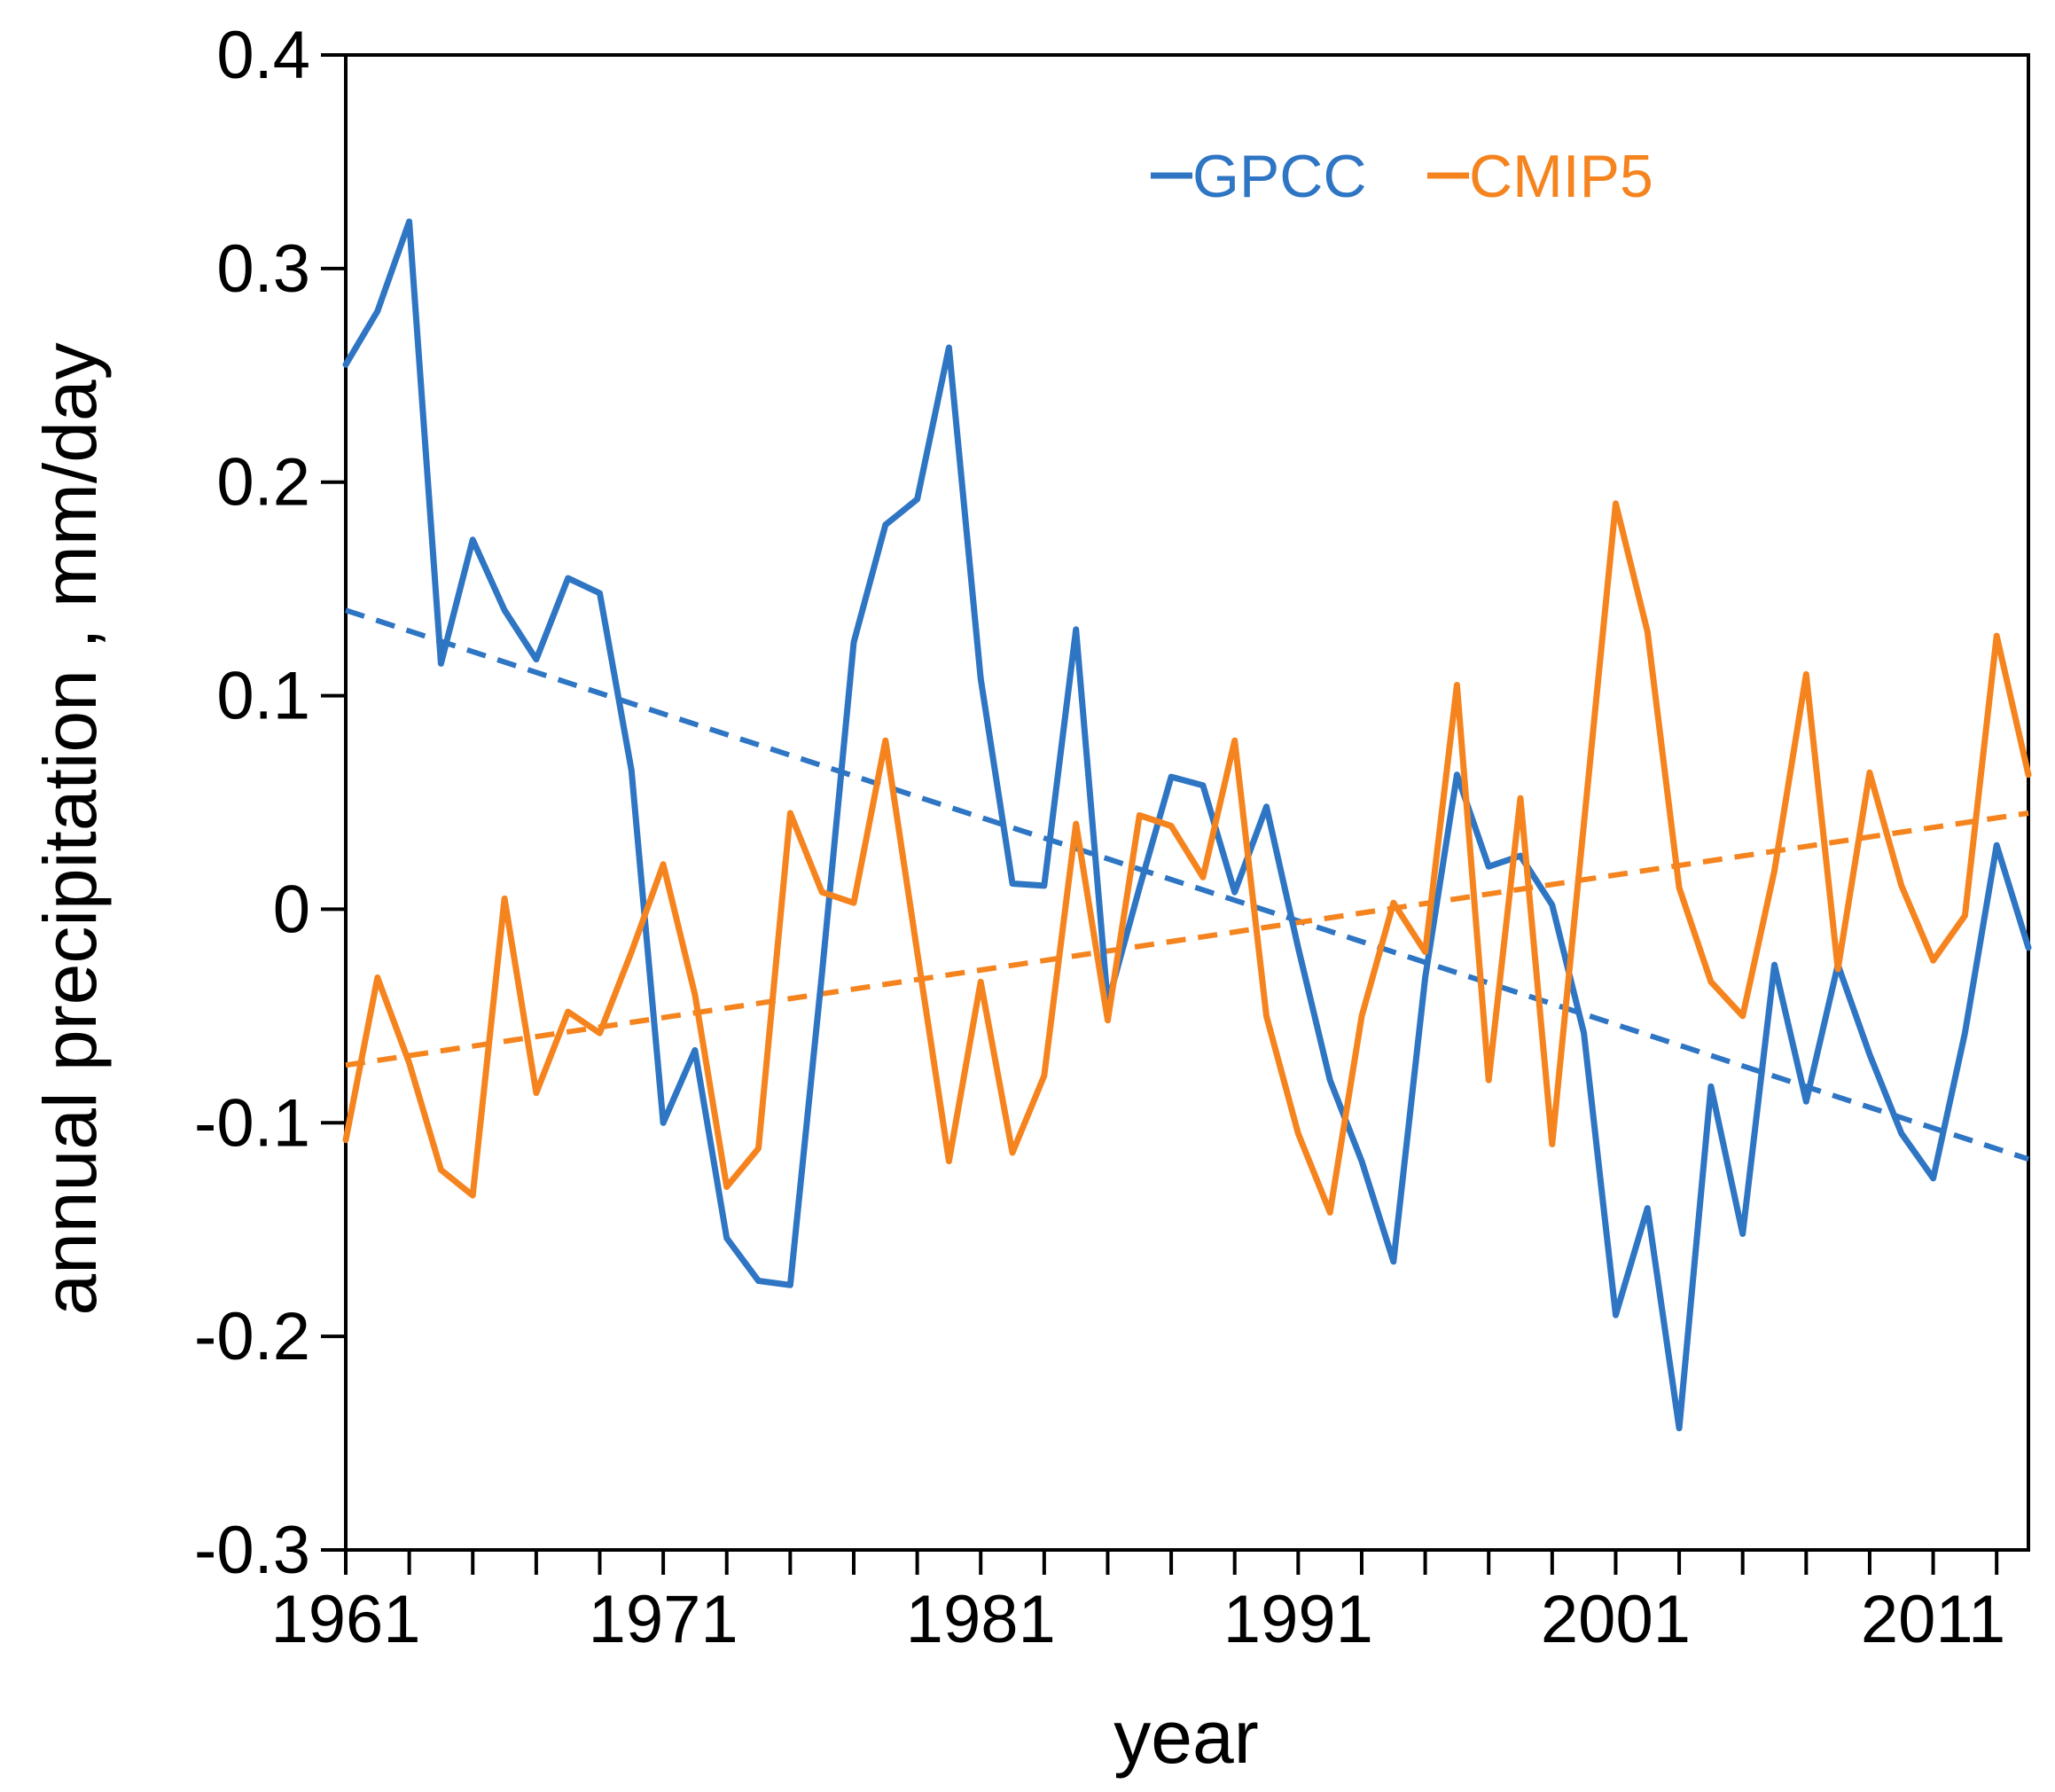 Image resolution: width=2055 pixels, height=1792 pixels. Describe the element at coordinates (981, 1619) in the screenshot. I see `x-tick-label: 1981` at that location.